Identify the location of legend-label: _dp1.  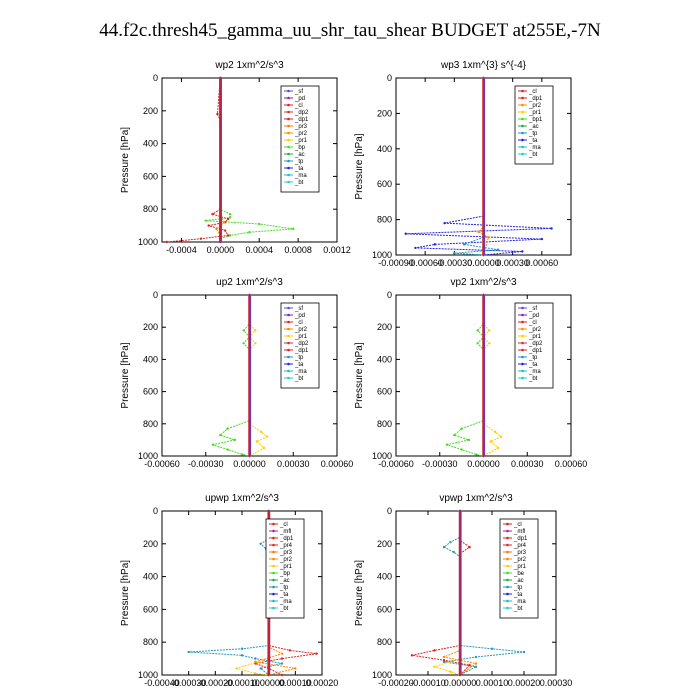
(535, 351).